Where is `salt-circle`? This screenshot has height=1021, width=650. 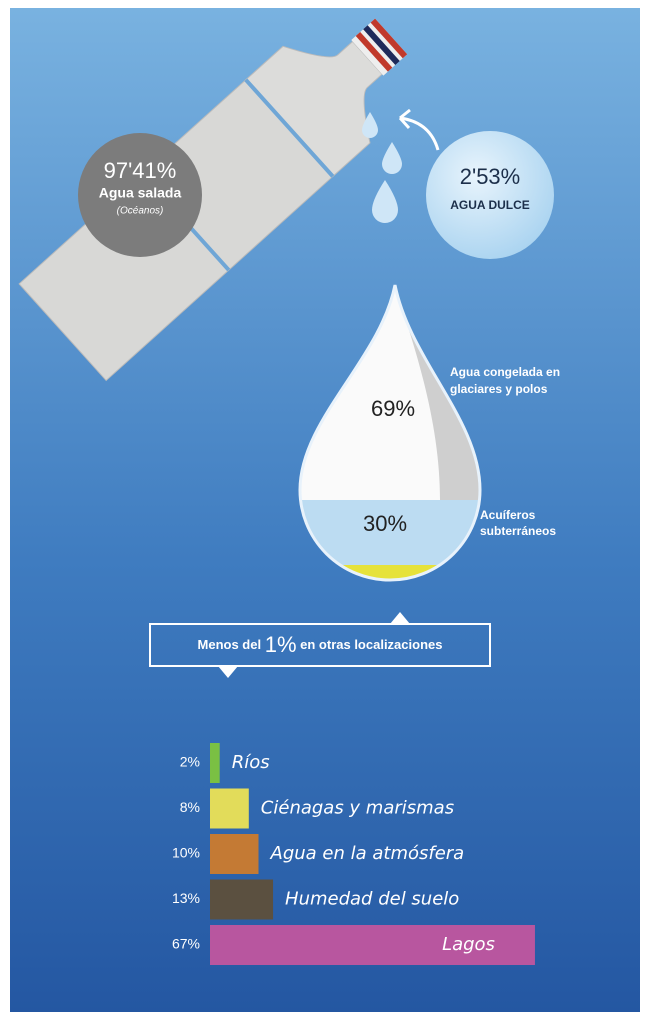
salt-circle is located at coordinates (140, 195).